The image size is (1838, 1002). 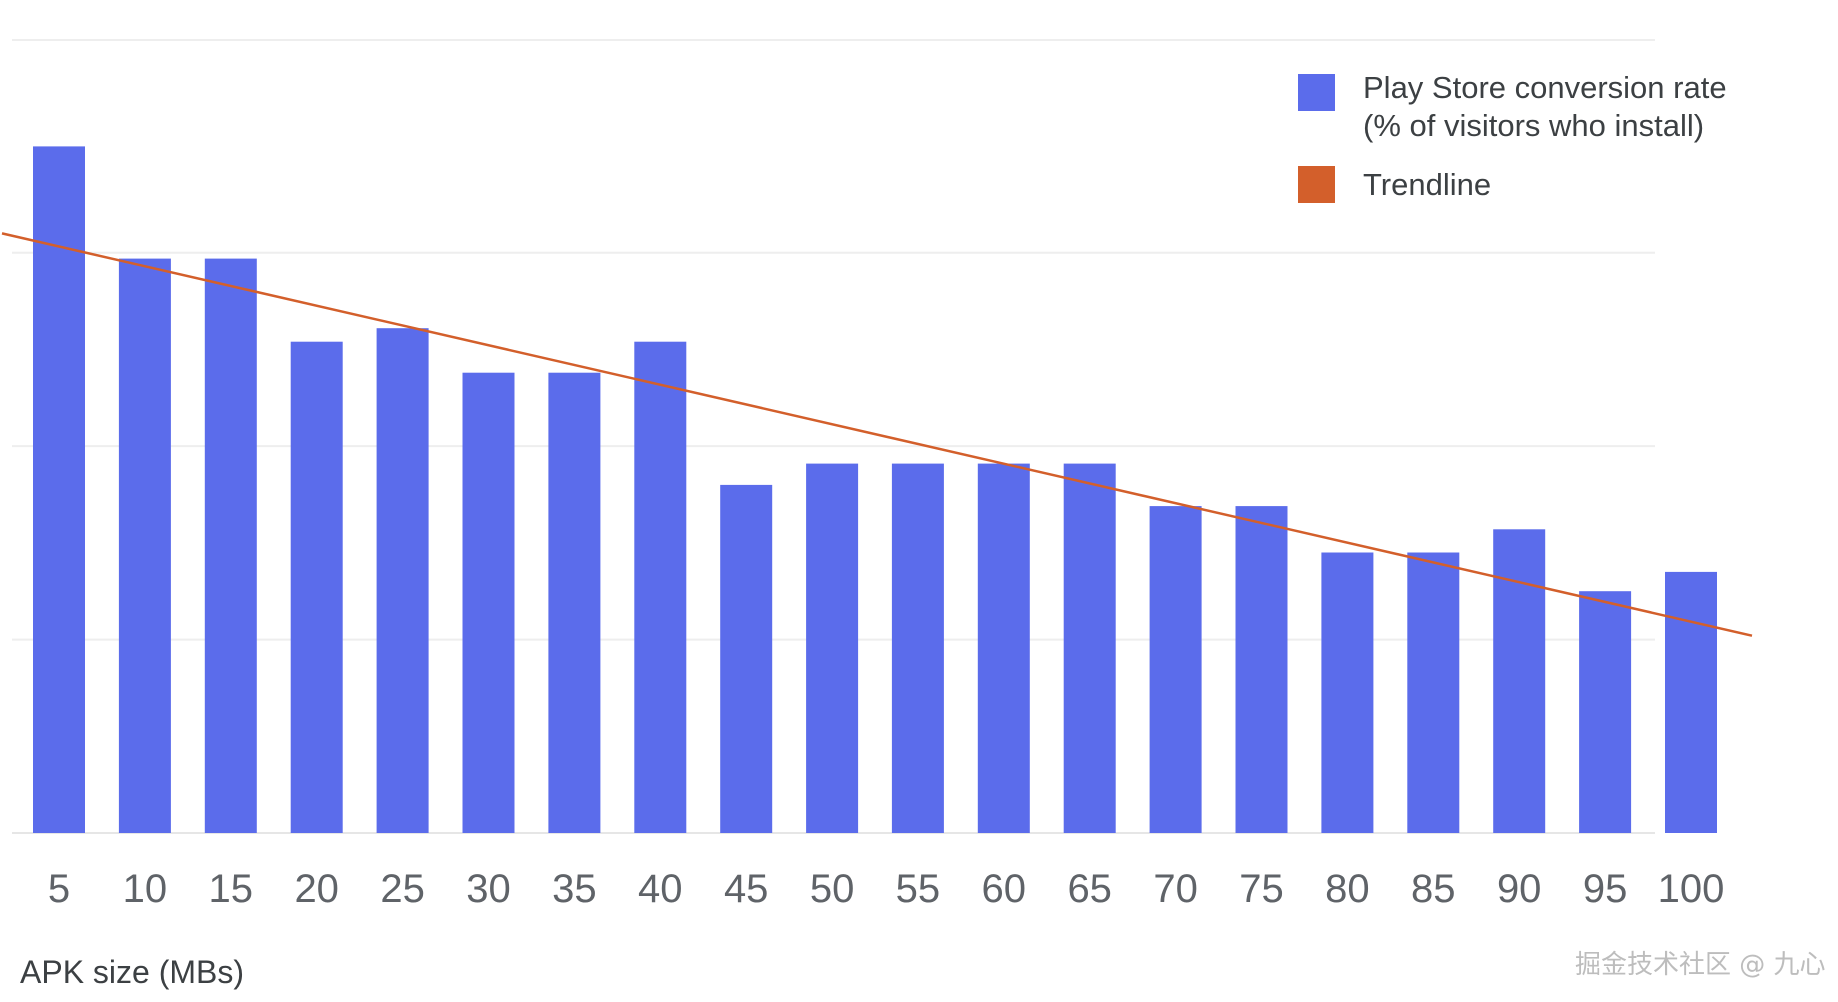 What do you see at coordinates (59, 889) in the screenshot?
I see `x-tick-label-5: 5` at bounding box center [59, 889].